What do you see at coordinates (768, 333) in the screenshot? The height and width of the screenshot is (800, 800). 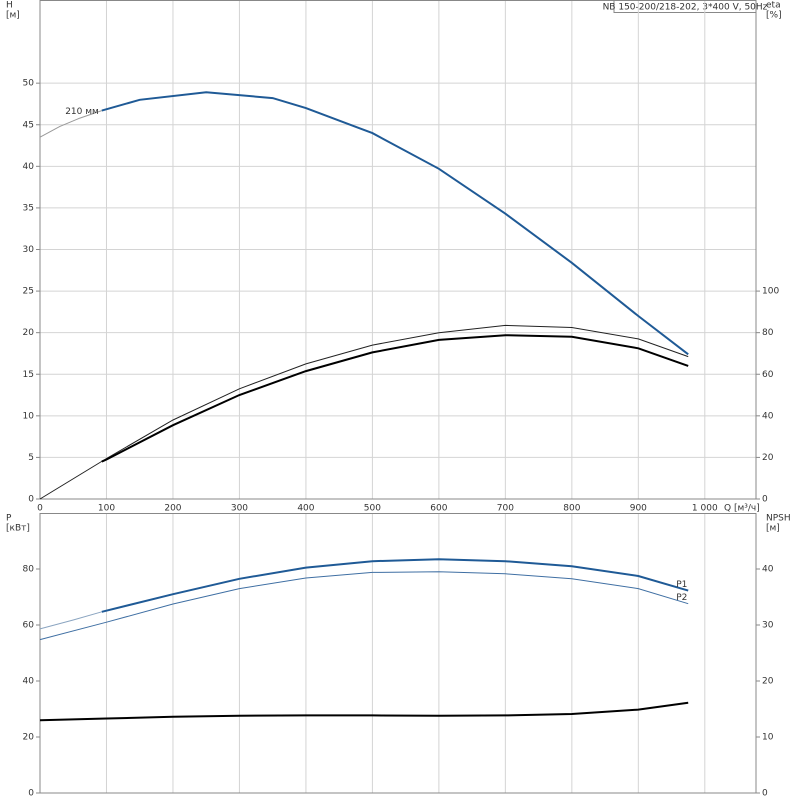 I see `y2-tick-label: 80` at bounding box center [768, 333].